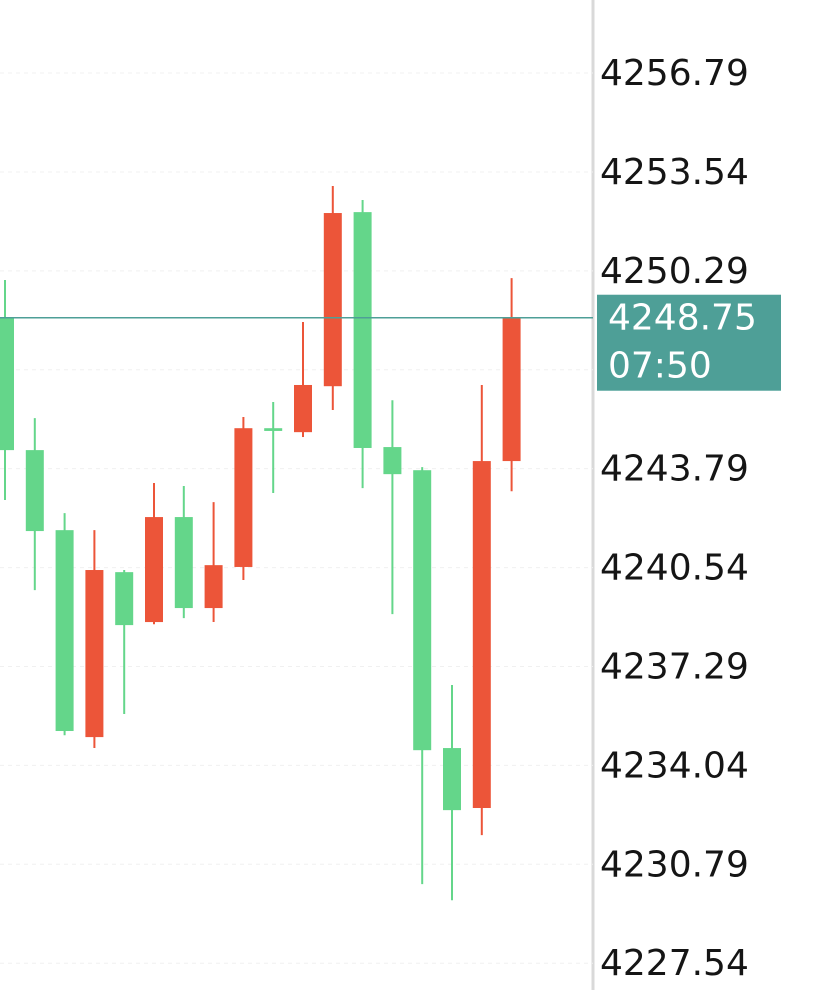  What do you see at coordinates (674, 172) in the screenshot?
I see `y-tick-label: 4253.54` at bounding box center [674, 172].